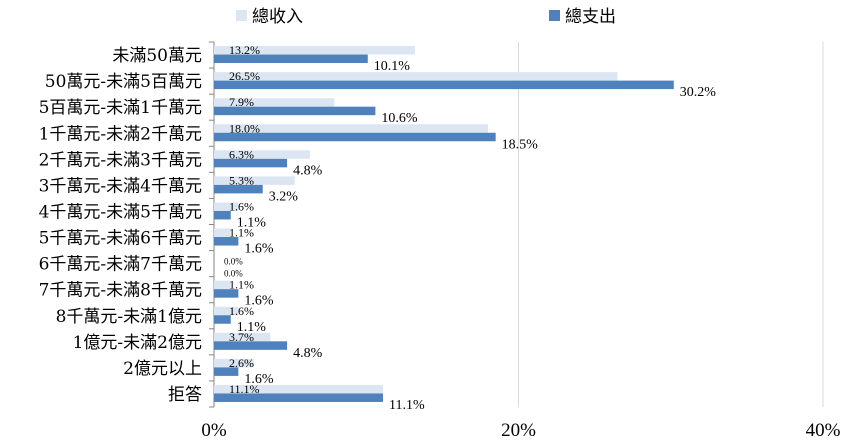 The height and width of the screenshot is (444, 857). What do you see at coordinates (241, 363) in the screenshot?
I see `data-label-income: 2.6%` at bounding box center [241, 363].